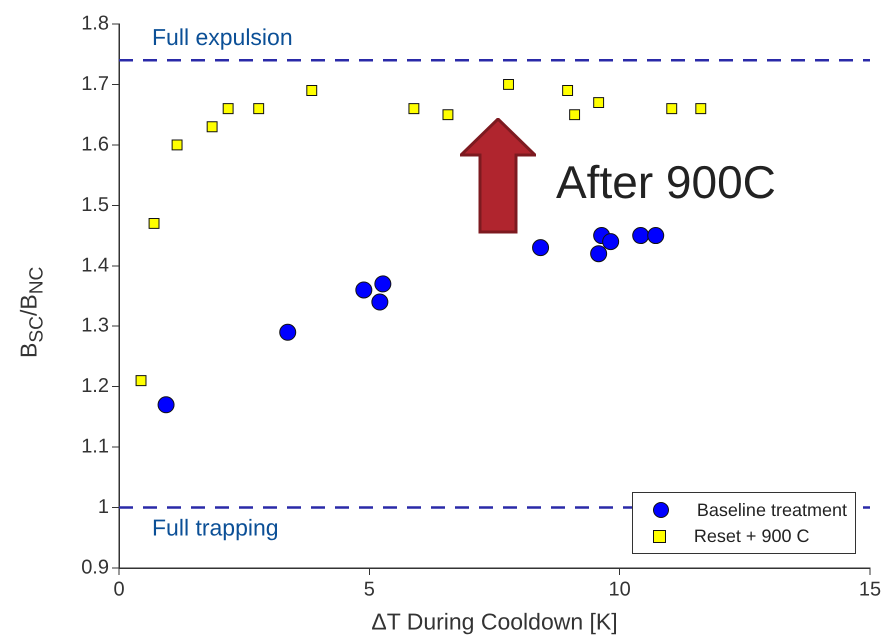 This screenshot has height=641, width=894. What do you see at coordinates (95, 447) in the screenshot?
I see `y-tick-label: 1.1` at bounding box center [95, 447].